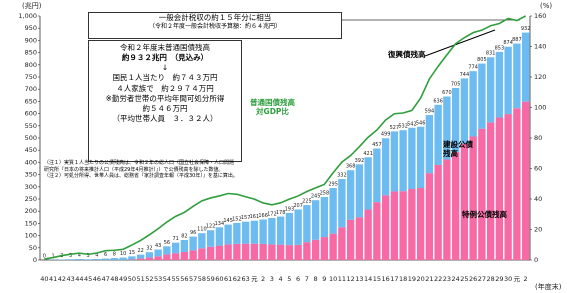  What do you see at coordinates (167, 243) in the screenshot?
I see `total-label: 56` at bounding box center [167, 243].